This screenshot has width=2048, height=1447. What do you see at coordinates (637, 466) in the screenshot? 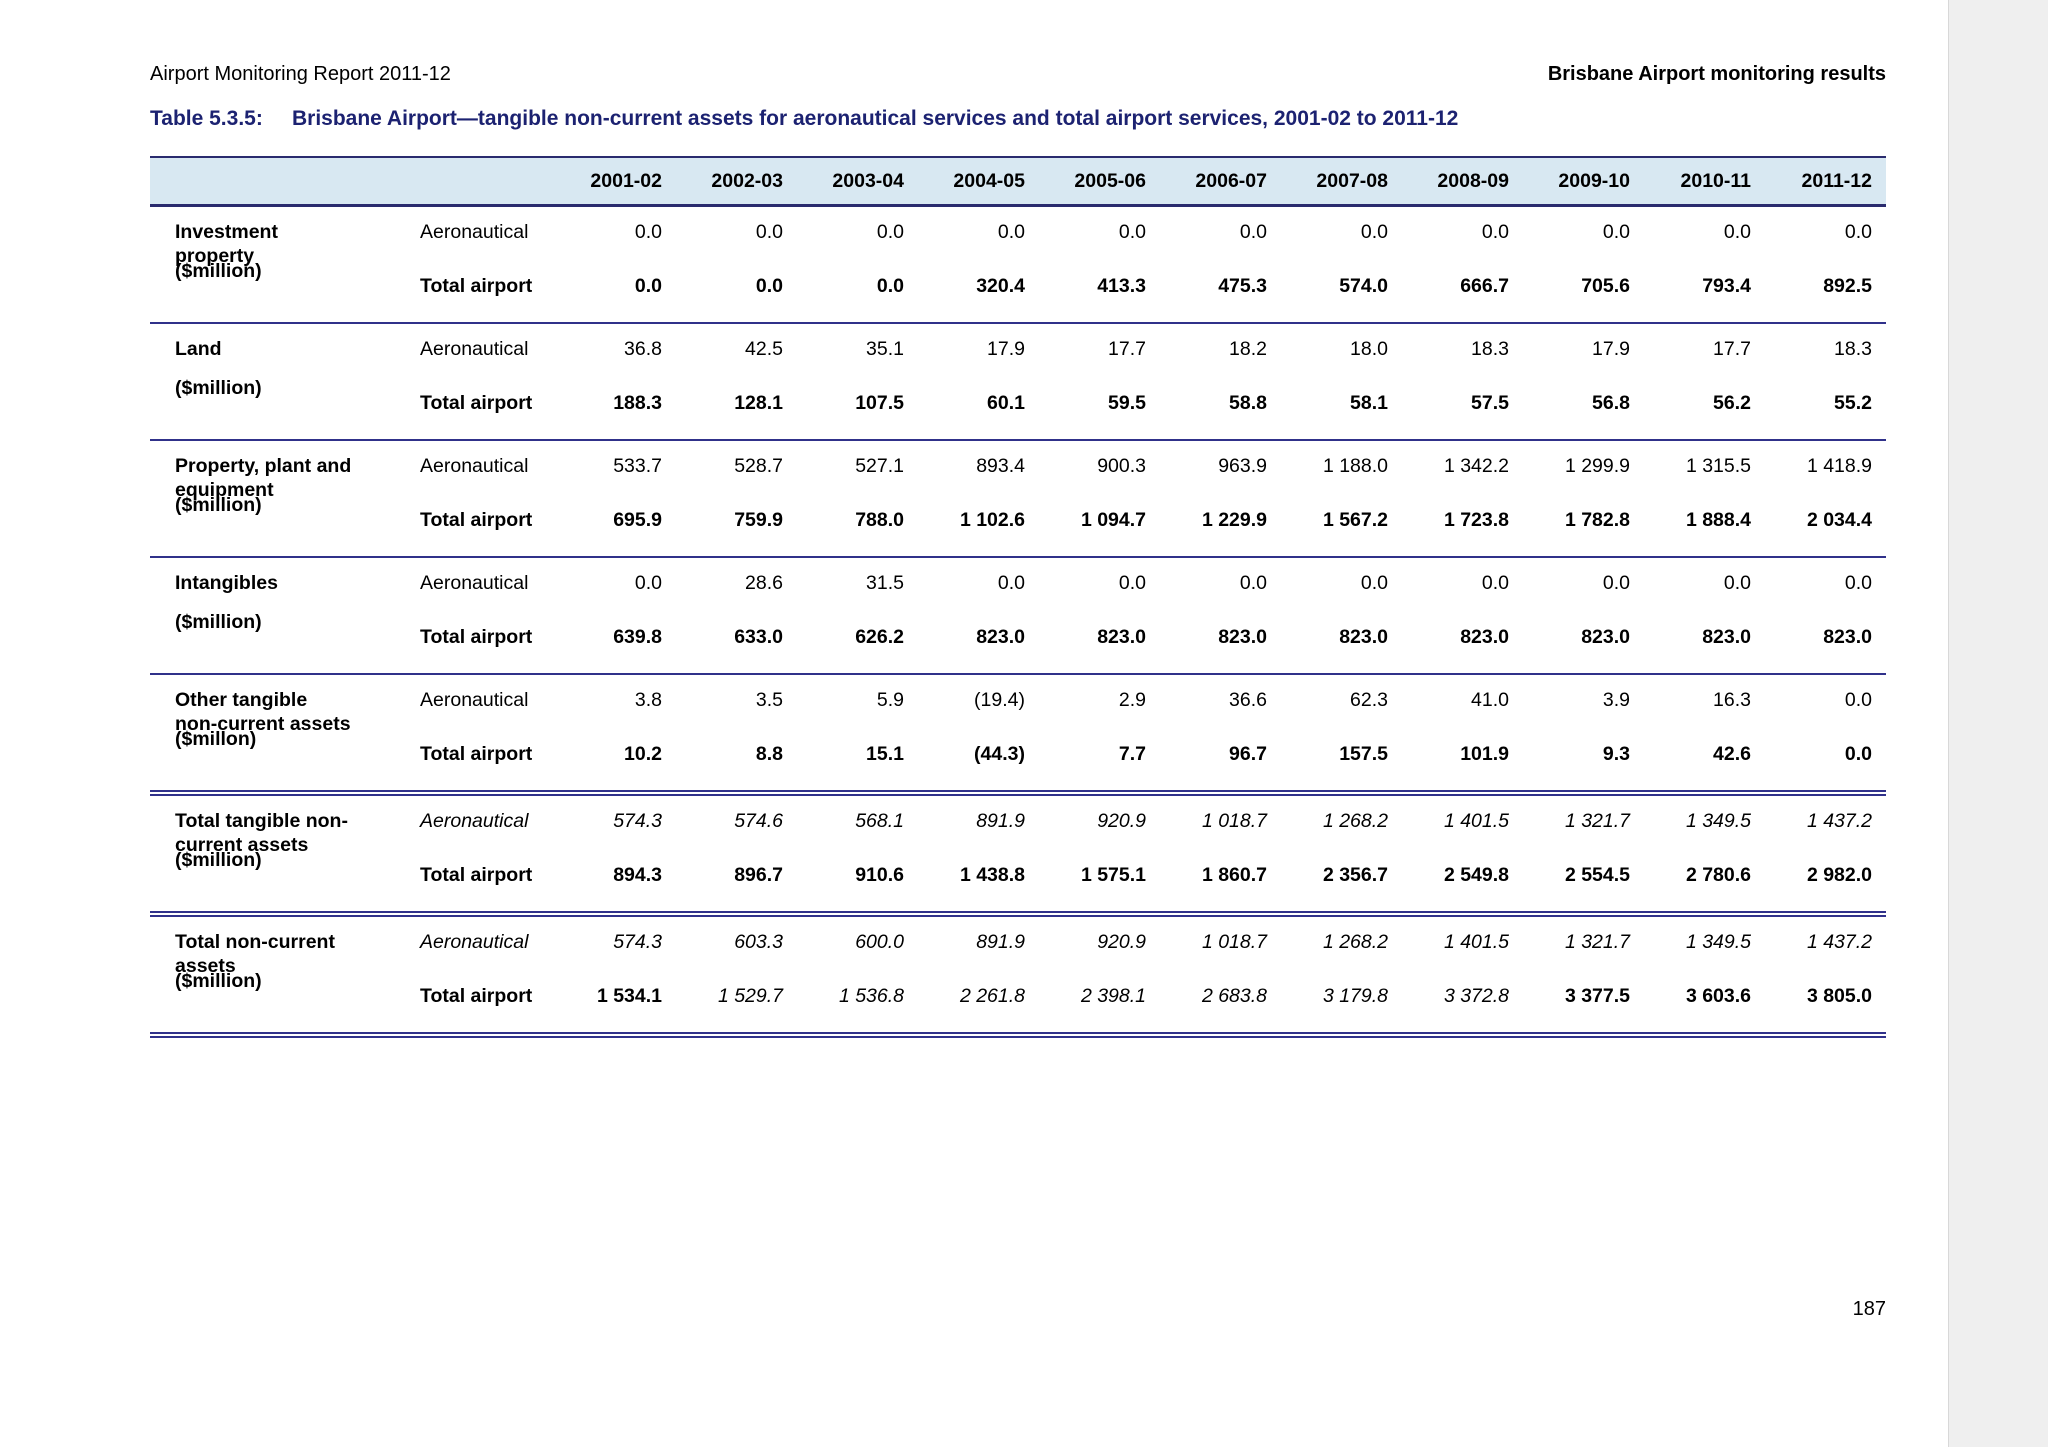
I see `value-cell: 533.7` at bounding box center [637, 466].